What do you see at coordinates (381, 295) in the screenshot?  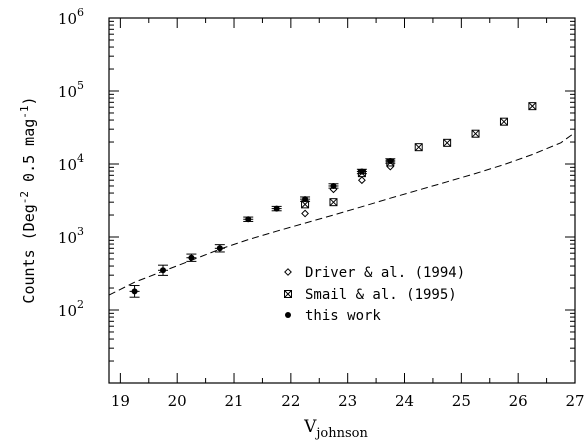 I see `legend-label: Smail & al. (1995)` at bounding box center [381, 295].